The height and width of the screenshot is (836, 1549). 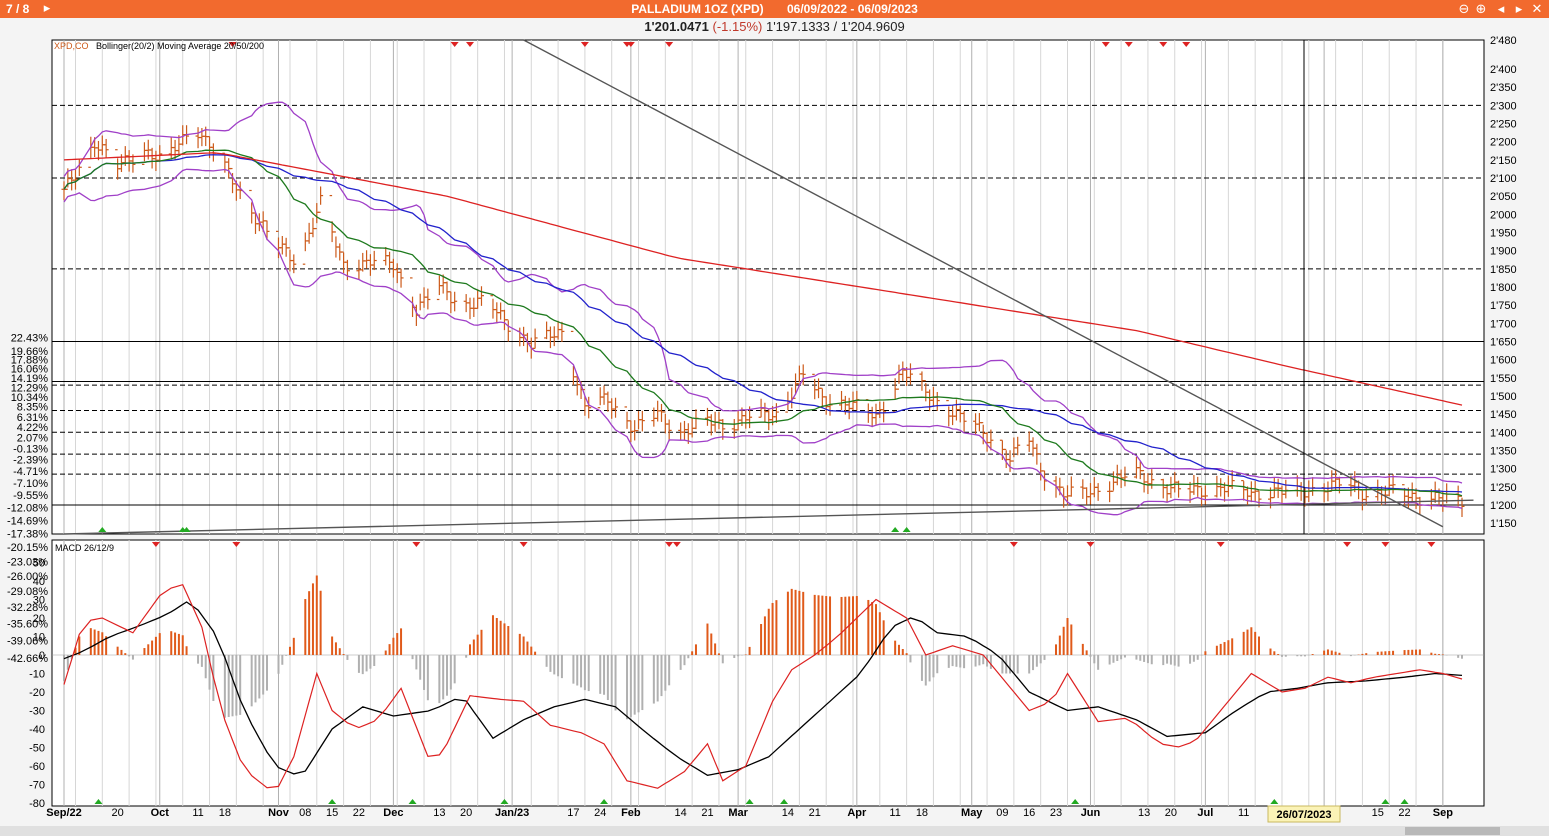 What do you see at coordinates (279, 813) in the screenshot?
I see `x-axis-label: Nov` at bounding box center [279, 813].